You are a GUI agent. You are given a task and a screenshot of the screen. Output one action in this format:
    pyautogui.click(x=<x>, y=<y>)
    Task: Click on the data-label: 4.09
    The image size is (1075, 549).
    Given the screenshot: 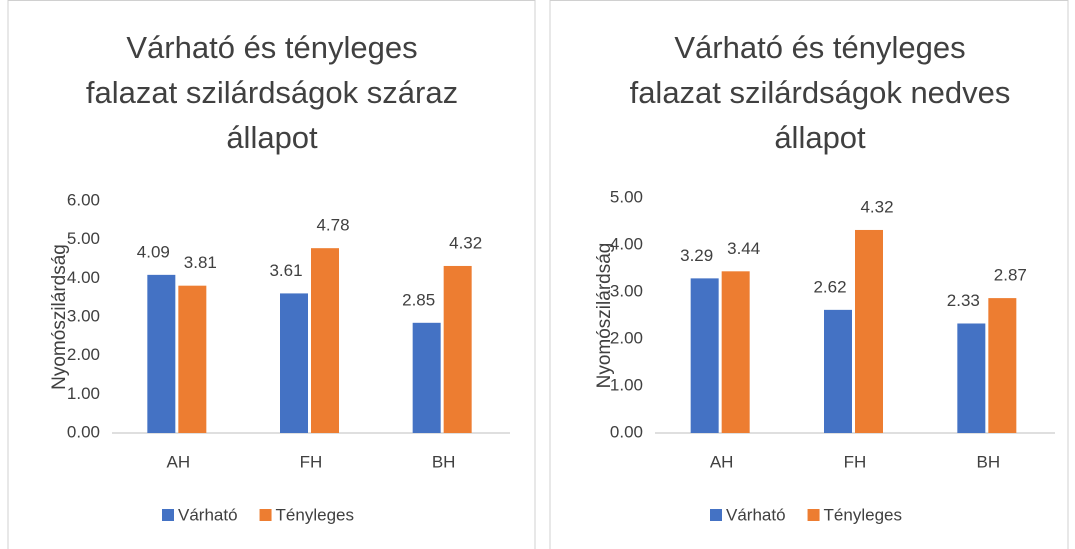 What is the action you would take?
    pyautogui.click(x=153, y=251)
    